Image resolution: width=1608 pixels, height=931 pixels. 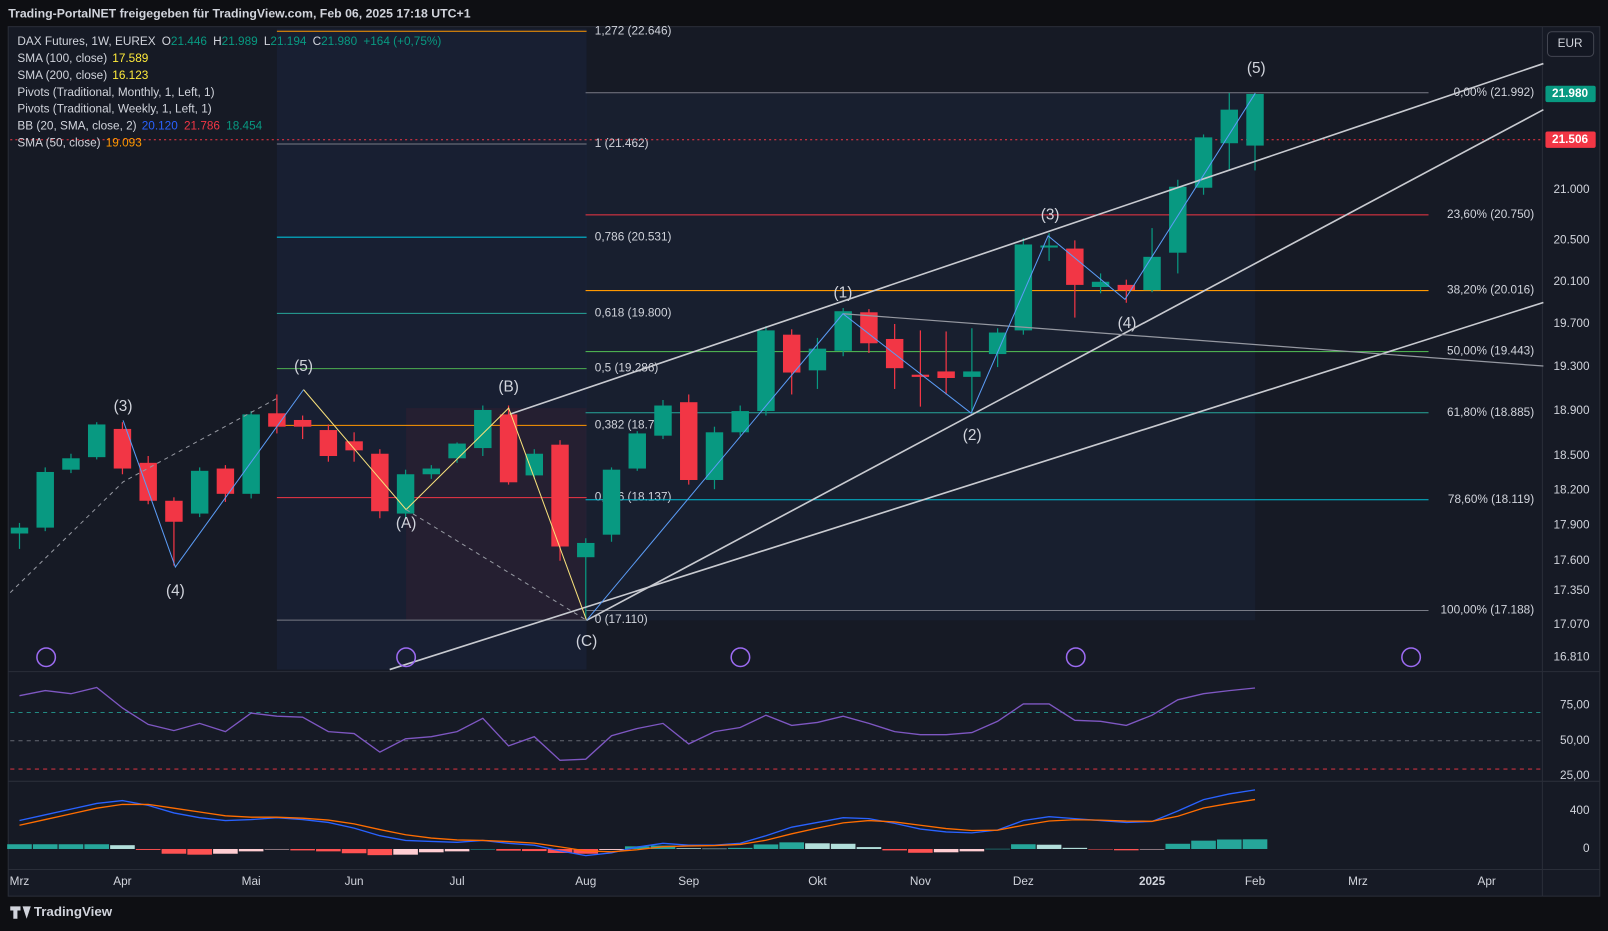 I want to click on legend-label: L, so click(x=267, y=41).